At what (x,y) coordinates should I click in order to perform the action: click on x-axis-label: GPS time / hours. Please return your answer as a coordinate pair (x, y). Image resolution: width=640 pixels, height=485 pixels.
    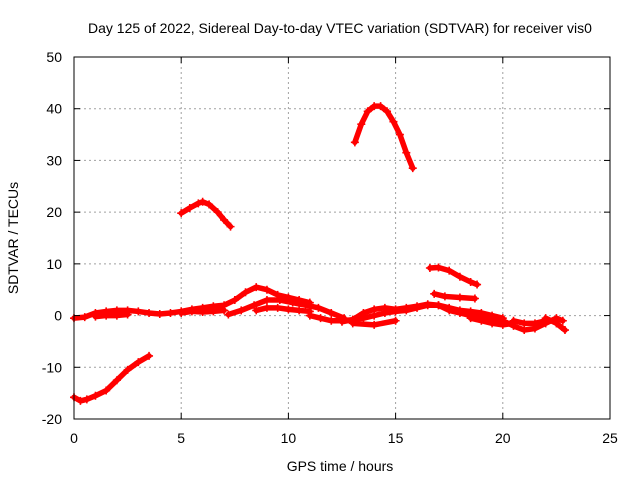
    Looking at the image, I should click on (340, 466).